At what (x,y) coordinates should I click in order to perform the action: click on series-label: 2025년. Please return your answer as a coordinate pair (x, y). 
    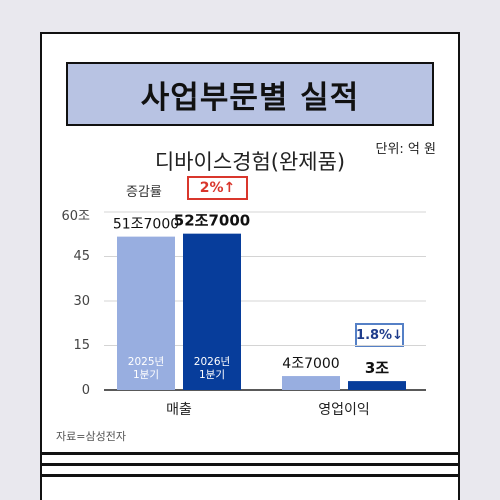
    Looking at the image, I should click on (146, 362).